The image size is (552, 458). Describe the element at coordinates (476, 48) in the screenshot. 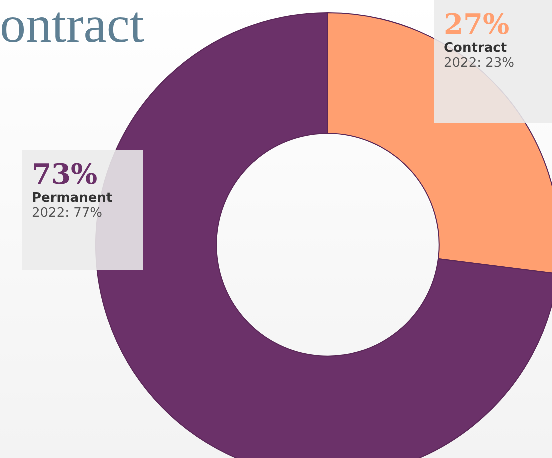

I see `slice-label: Contract` at that location.